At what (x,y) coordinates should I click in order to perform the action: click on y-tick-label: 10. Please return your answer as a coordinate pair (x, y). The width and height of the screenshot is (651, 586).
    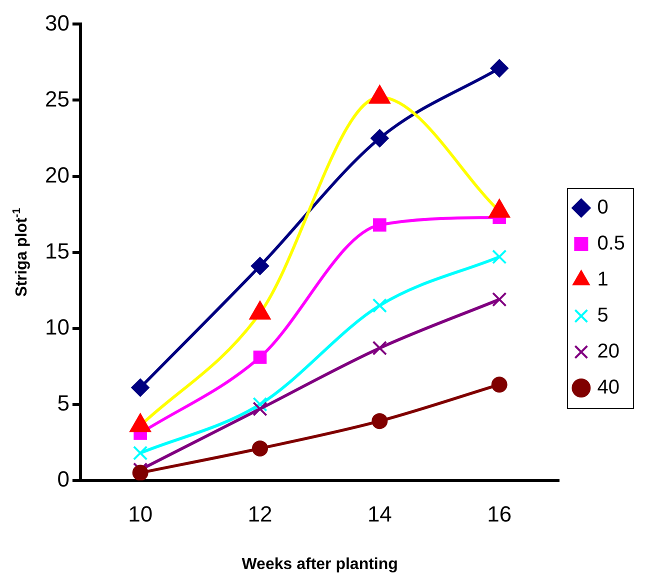
    Looking at the image, I should click on (57, 327).